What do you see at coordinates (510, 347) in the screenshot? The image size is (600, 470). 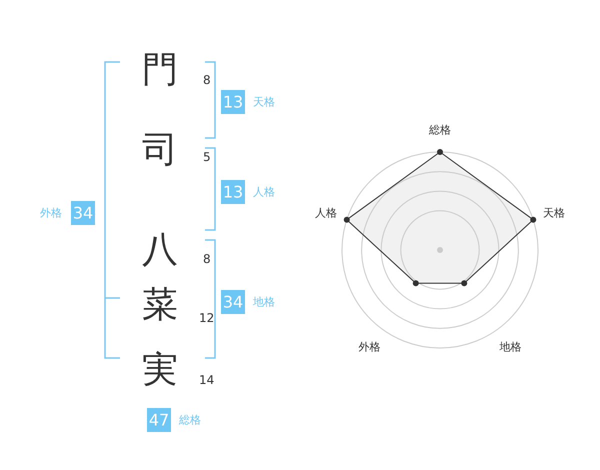 I see `spoke-label: 地格` at bounding box center [510, 347].